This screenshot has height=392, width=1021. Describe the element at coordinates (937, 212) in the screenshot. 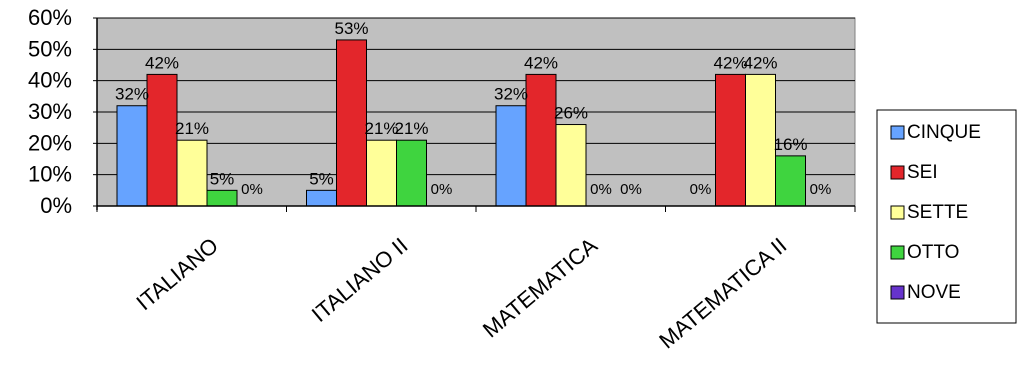

I see `legend-label: SETTE` at that location.